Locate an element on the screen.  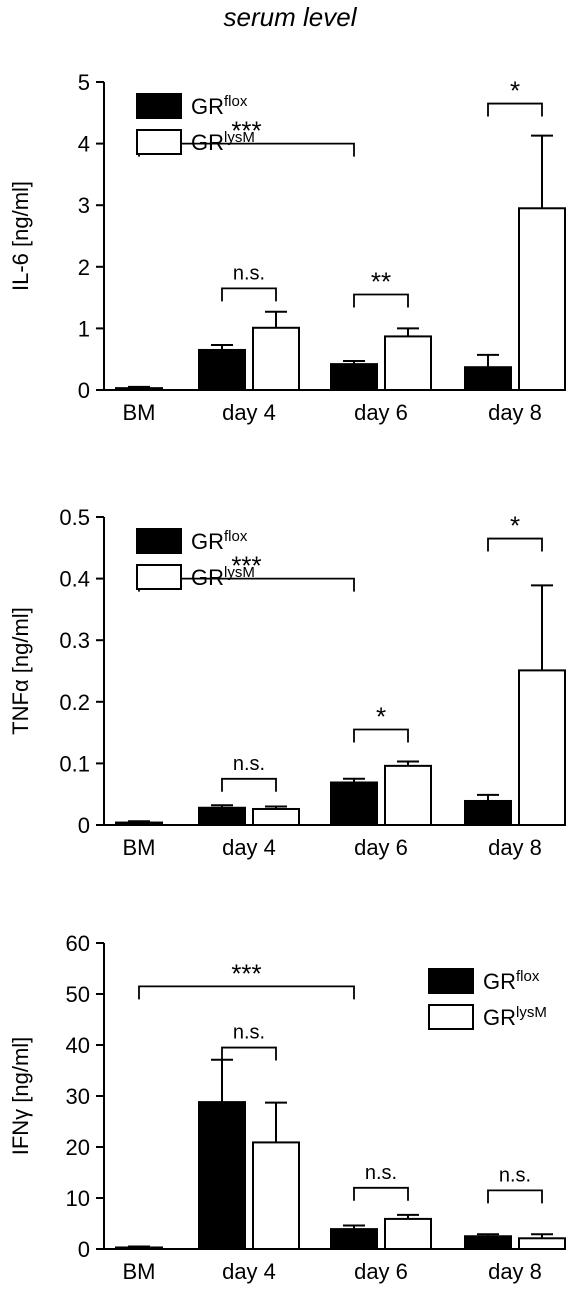
y-tick-label: 10 is located at coordinates (78, 1198).